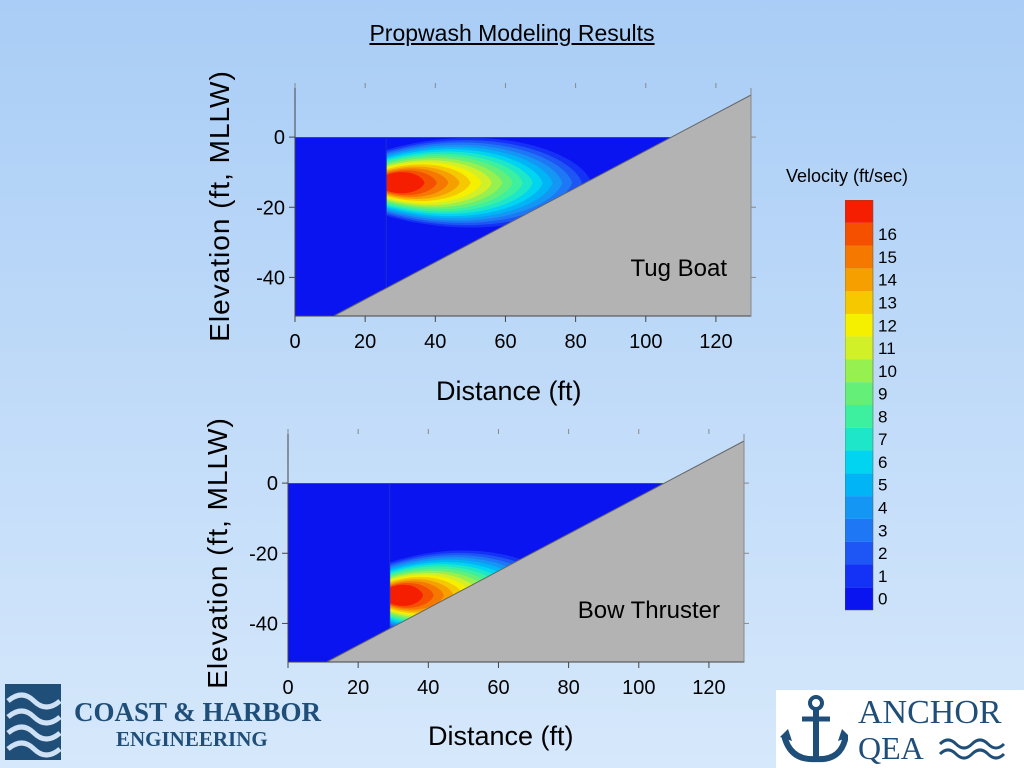 Image resolution: width=1024 pixels, height=768 pixels. What do you see at coordinates (882, 599) in the screenshot?
I see `colorbar-level-label: 0` at bounding box center [882, 599].